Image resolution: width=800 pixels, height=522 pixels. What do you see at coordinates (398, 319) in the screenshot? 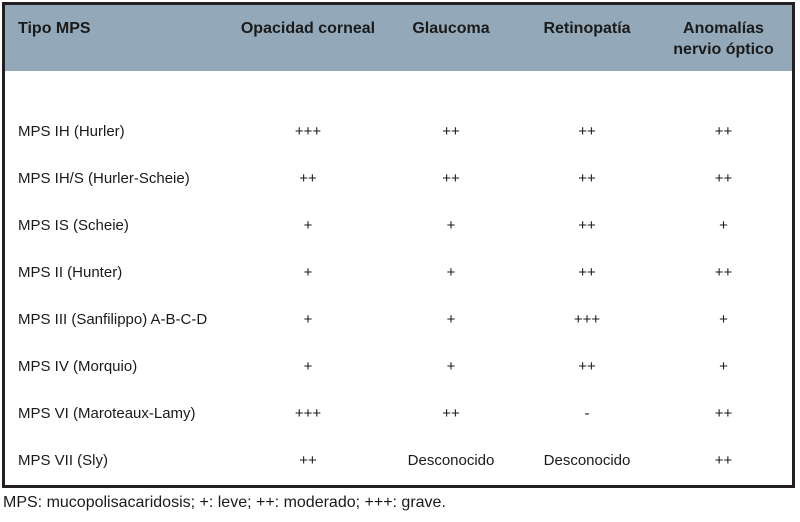
I see `table-row: MPS III (Sanfilippo) A-B-C-D + + +++ +` at bounding box center [398, 319].